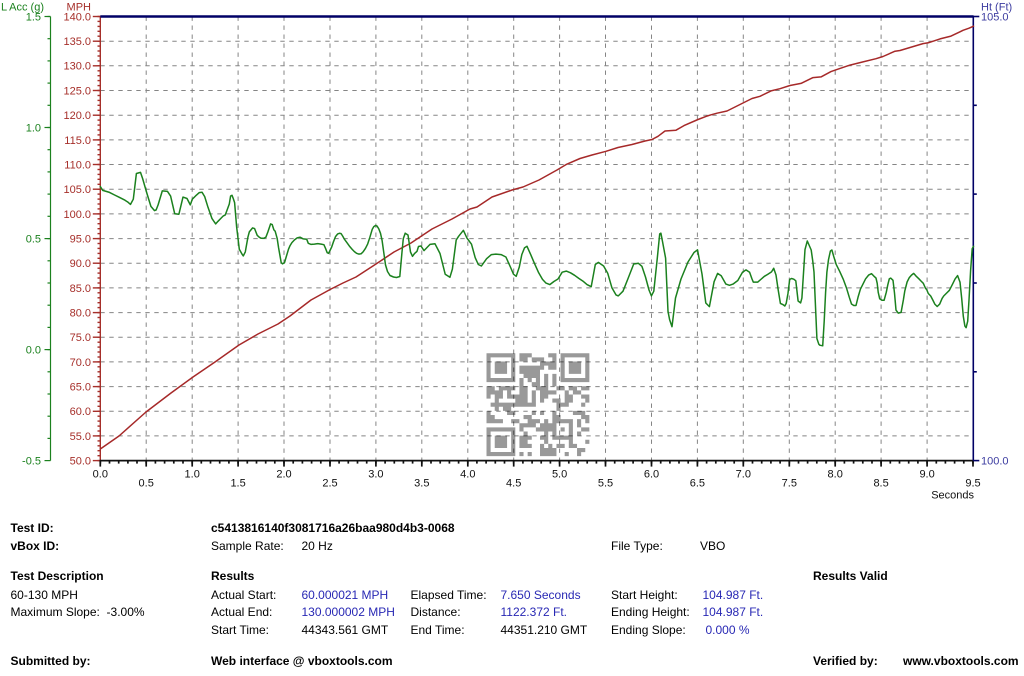 The height and width of the screenshot is (676, 1024). Describe the element at coordinates (77, 141) in the screenshot. I see `svg-text: 115.0` at that location.